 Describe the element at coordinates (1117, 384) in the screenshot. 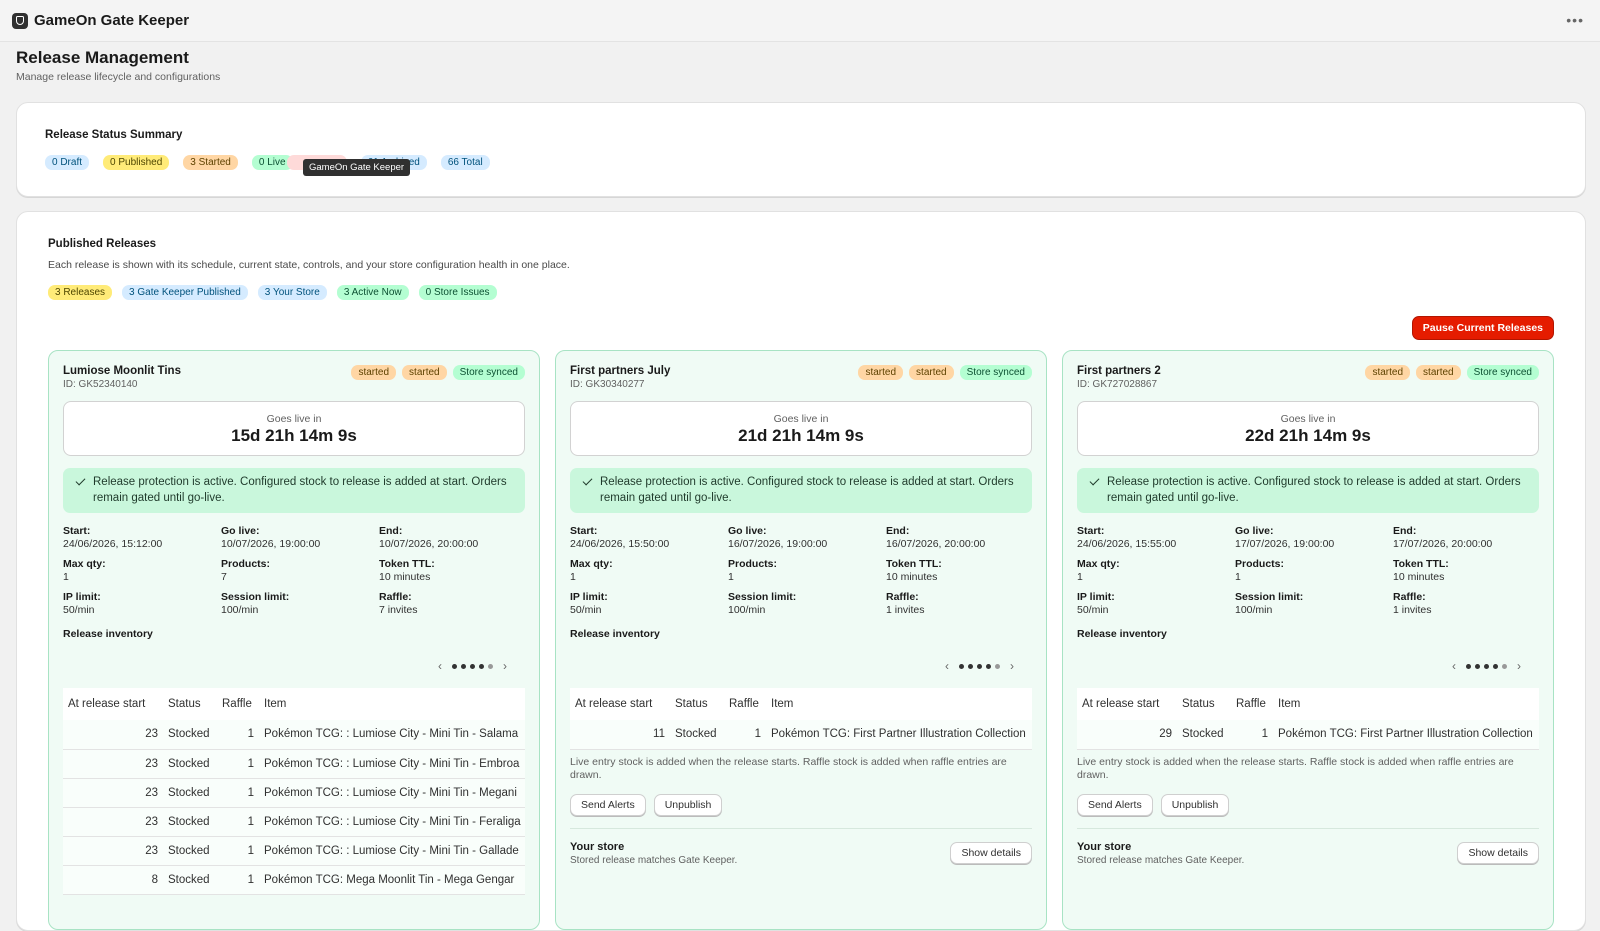

I see `release-id: ID: GK727028867` at that location.